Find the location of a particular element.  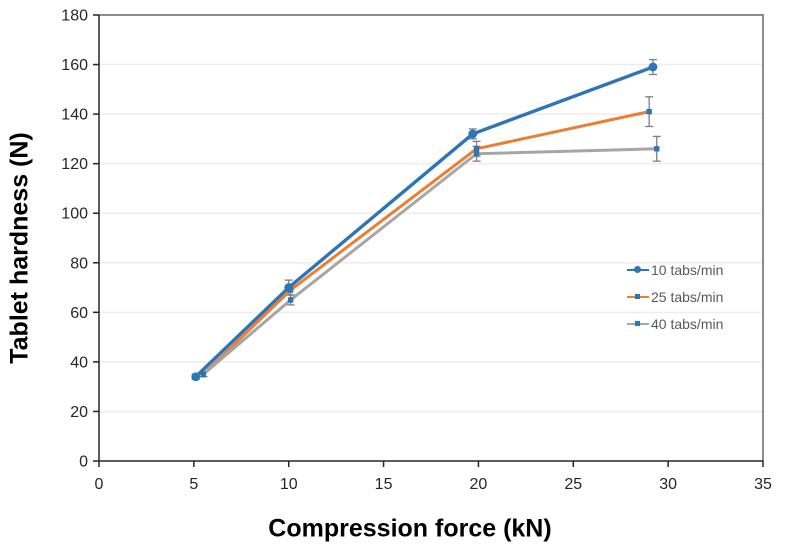

x-tick-label: 15 is located at coordinates (384, 484).